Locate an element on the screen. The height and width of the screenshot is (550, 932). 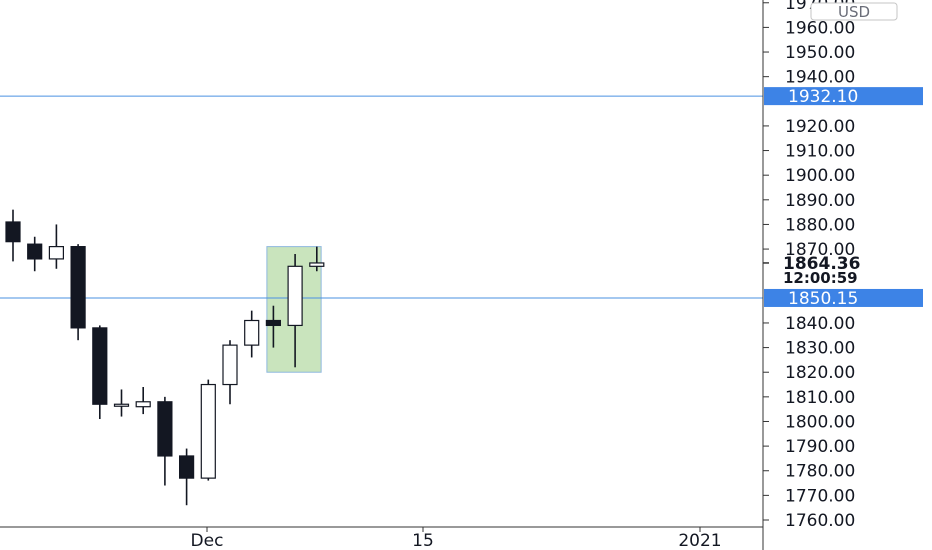
price-tick-label: 1820.00 is located at coordinates (820, 373).